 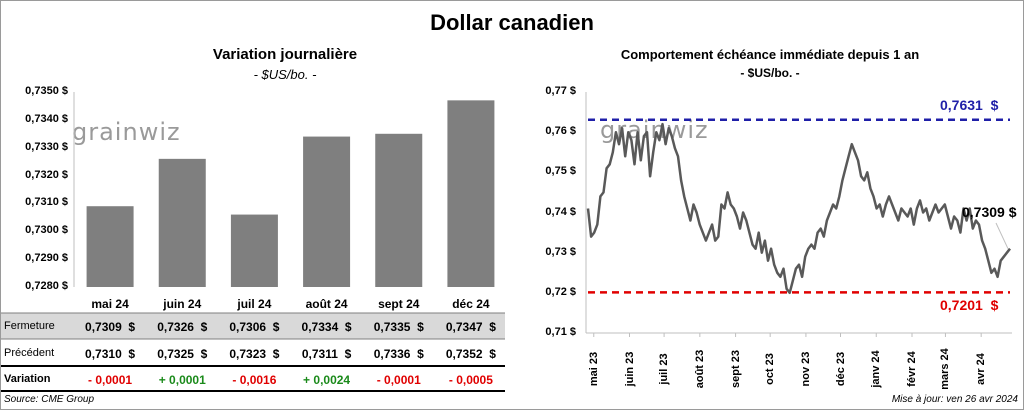 I want to click on main-title: Dollar canadien, so click(x=512, y=22).